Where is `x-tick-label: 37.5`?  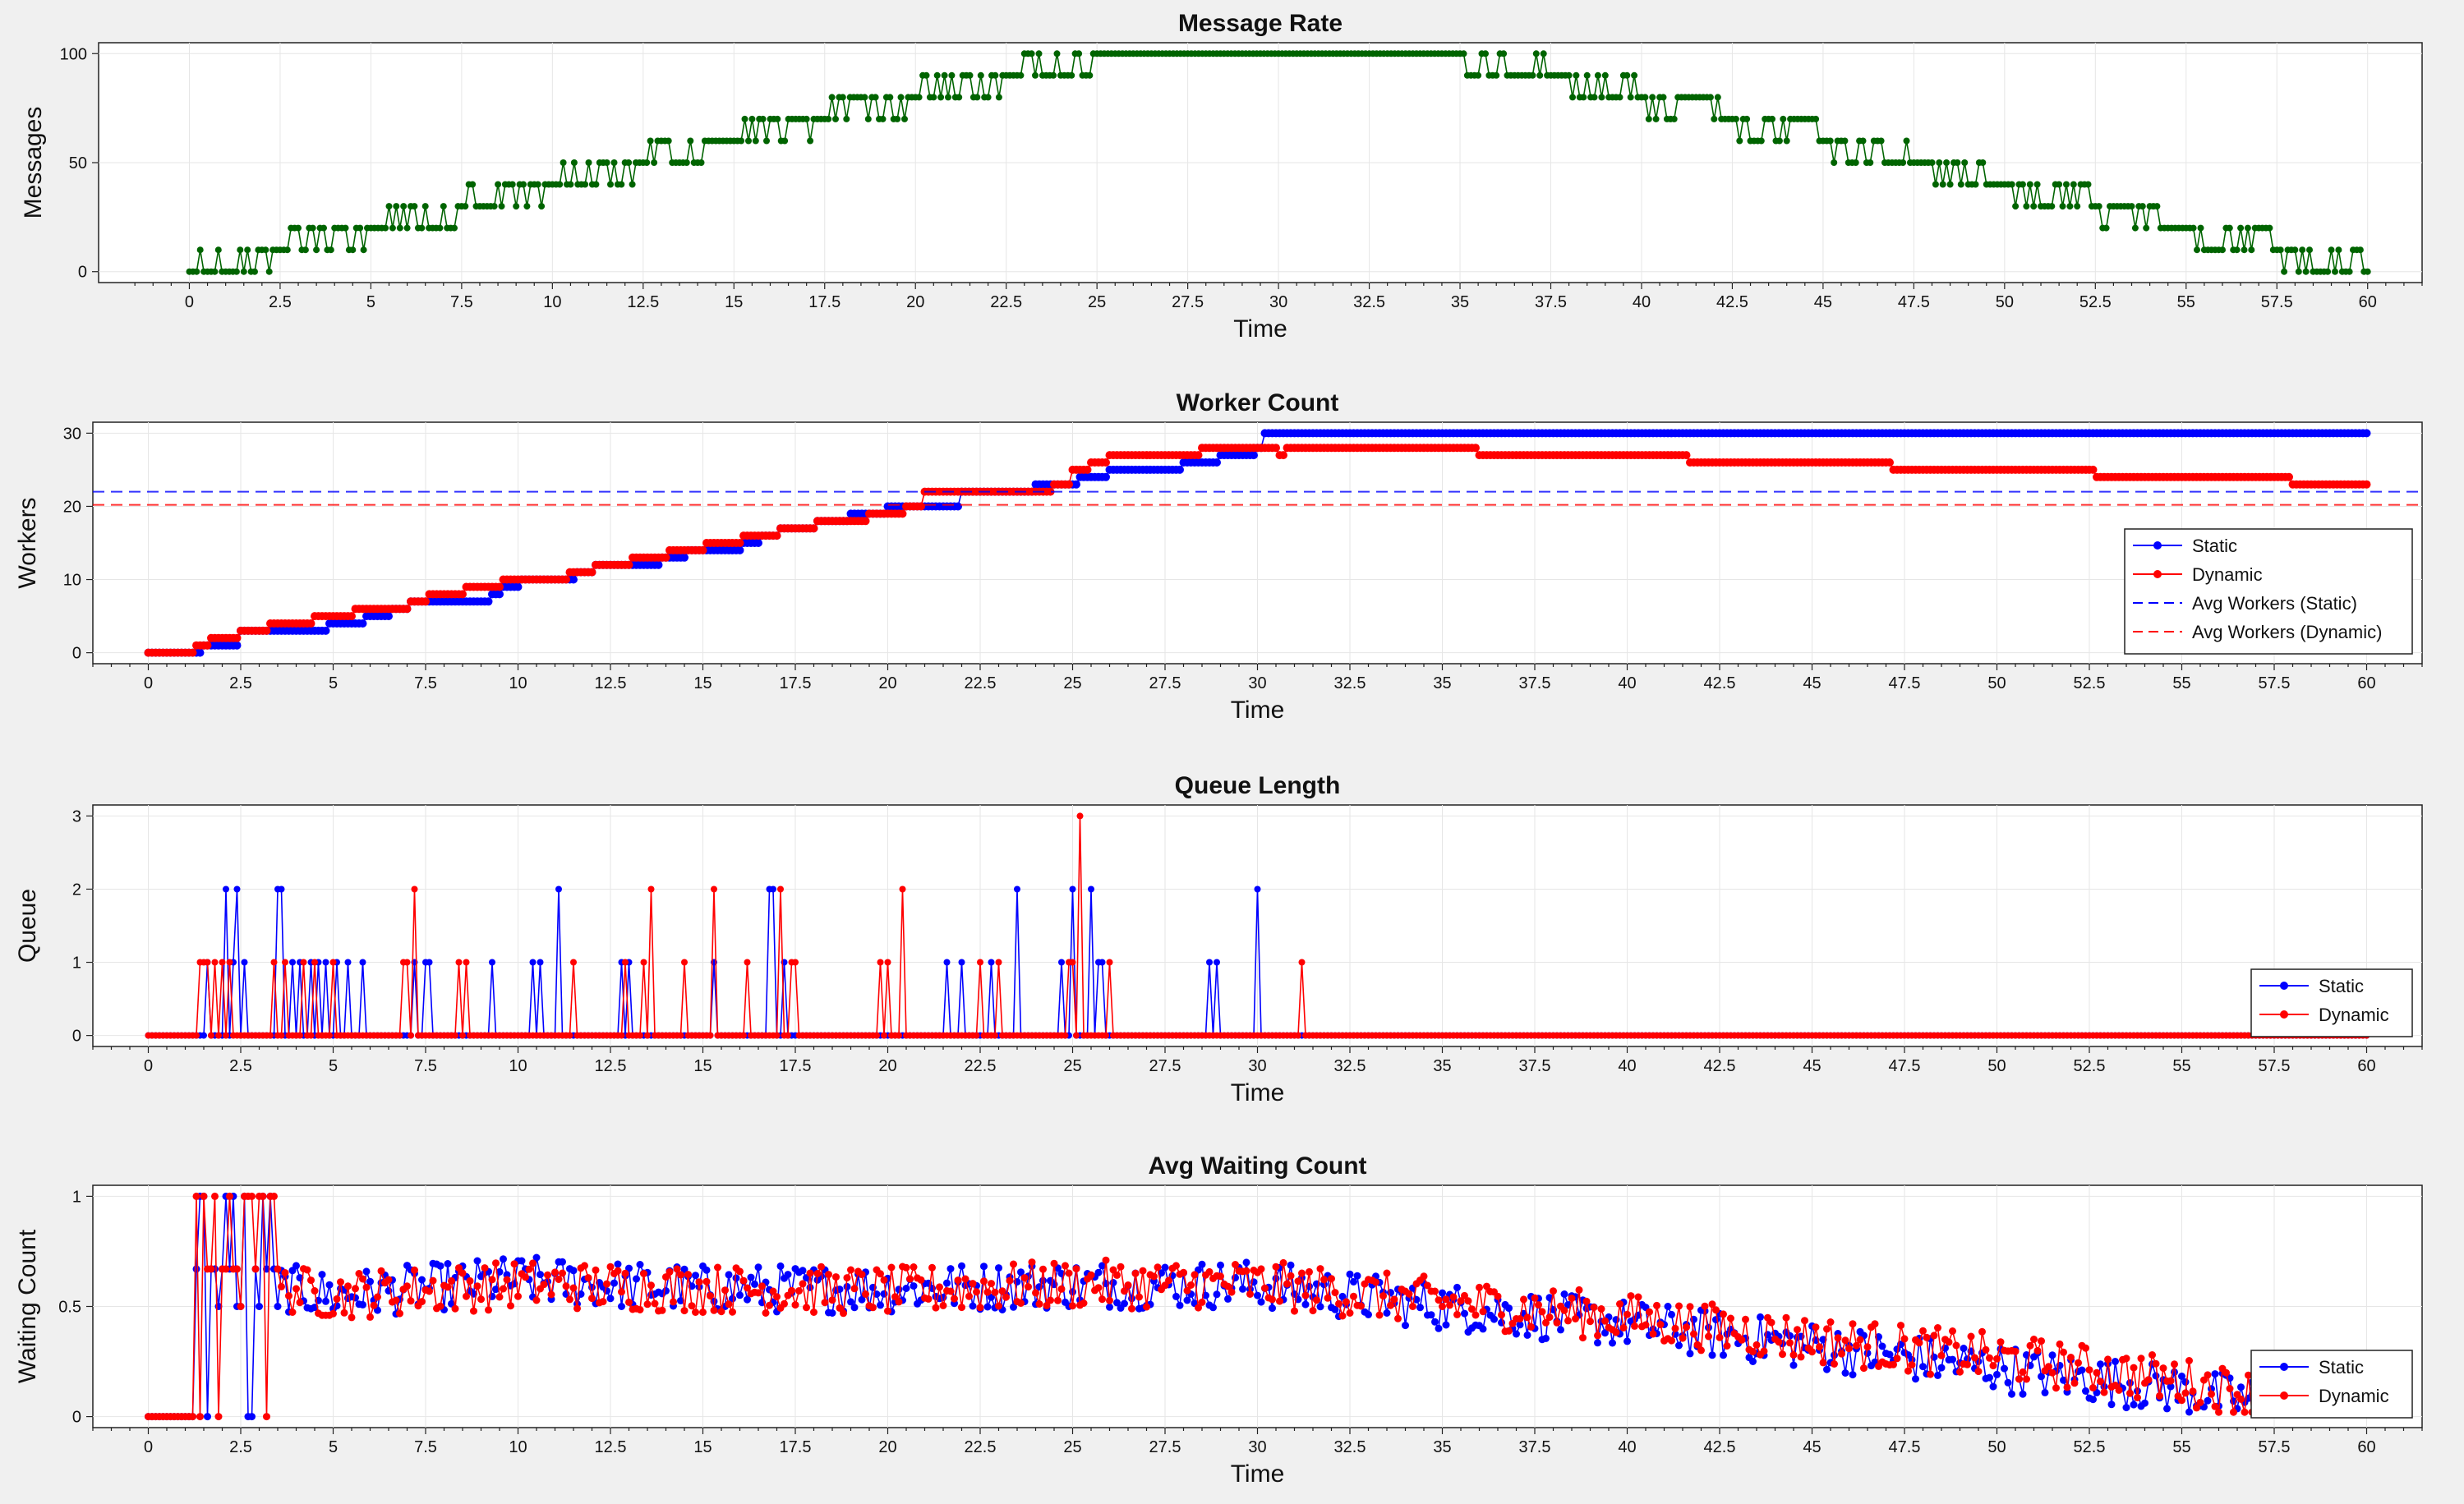 x-tick-label: 37.5 is located at coordinates (1551, 302).